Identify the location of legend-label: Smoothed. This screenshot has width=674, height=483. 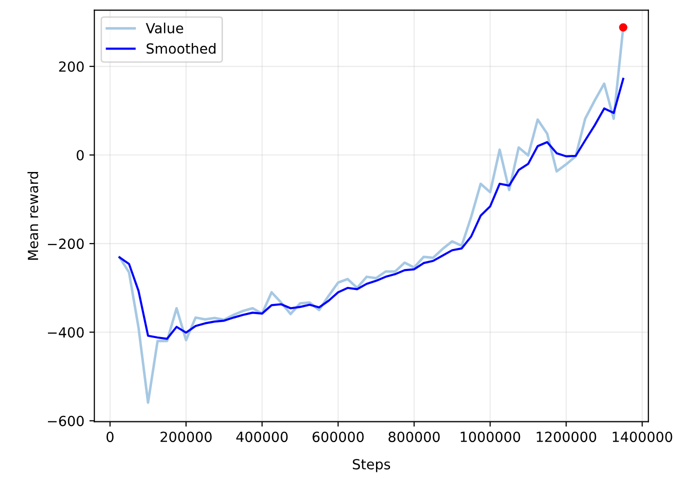
(181, 48).